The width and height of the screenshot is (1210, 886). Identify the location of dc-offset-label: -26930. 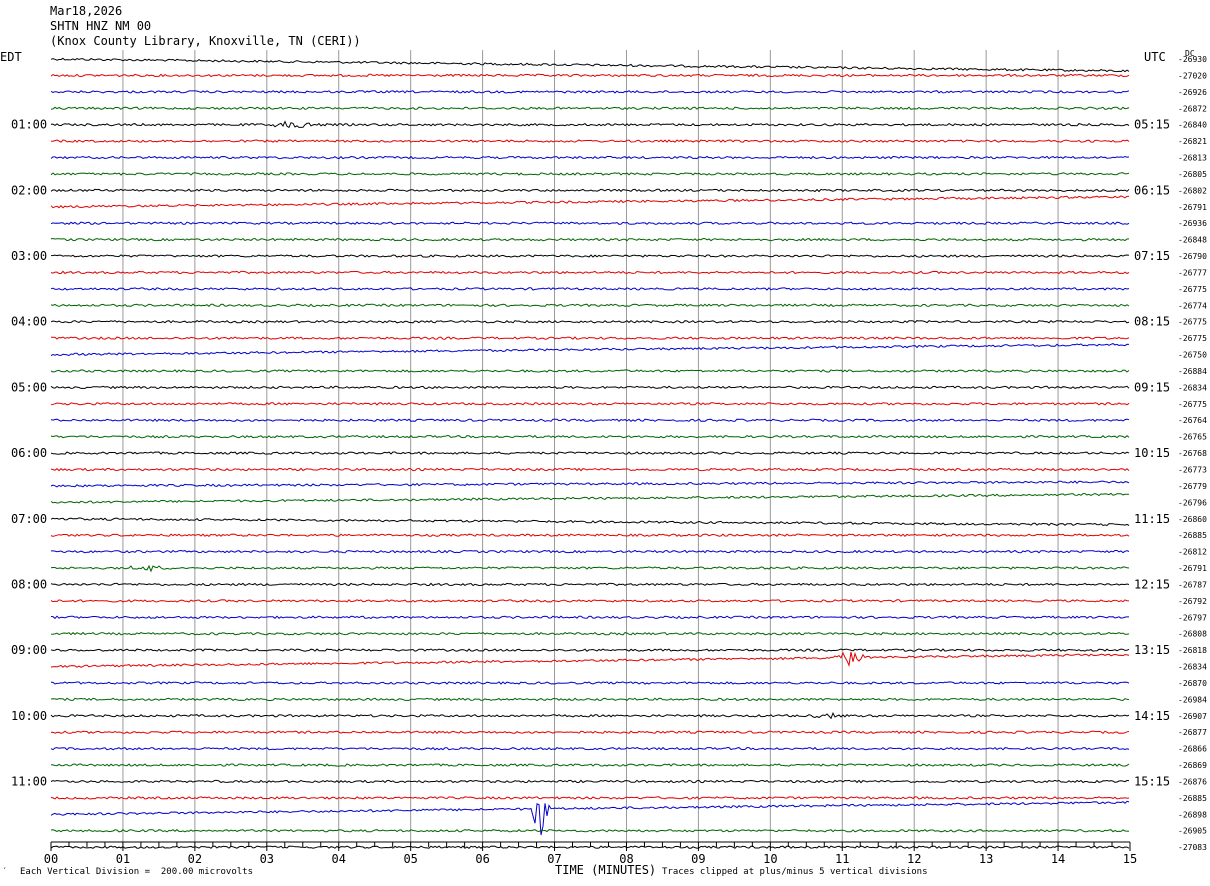
(1192, 59).